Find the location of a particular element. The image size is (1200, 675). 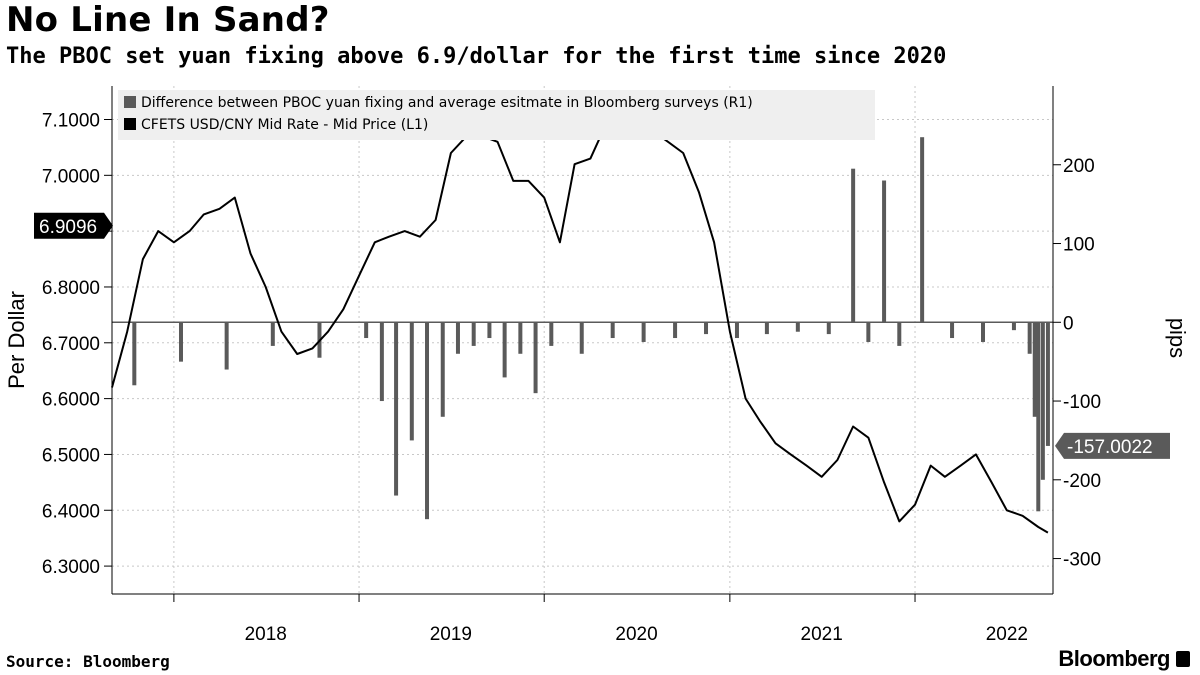

left-tick-label: 6.3000 is located at coordinates (71, 567).